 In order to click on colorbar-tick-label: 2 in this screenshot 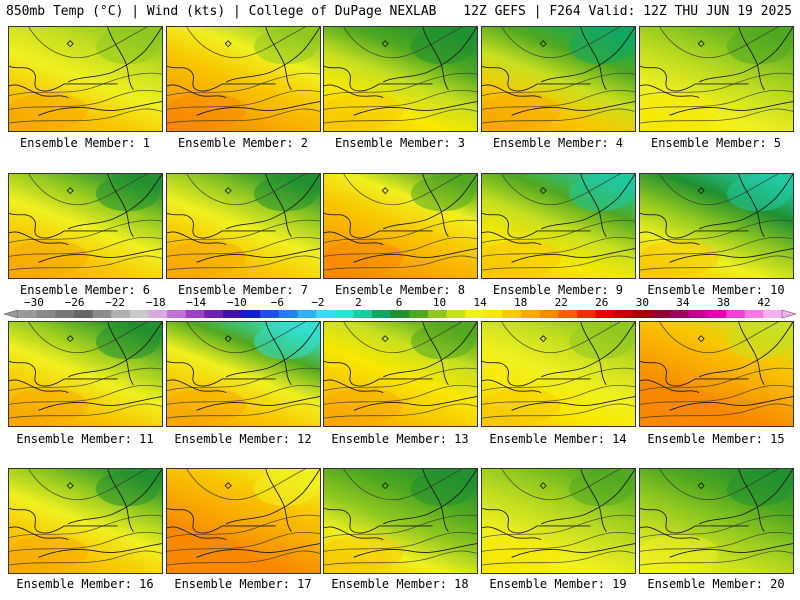, I will do `click(358, 302)`.